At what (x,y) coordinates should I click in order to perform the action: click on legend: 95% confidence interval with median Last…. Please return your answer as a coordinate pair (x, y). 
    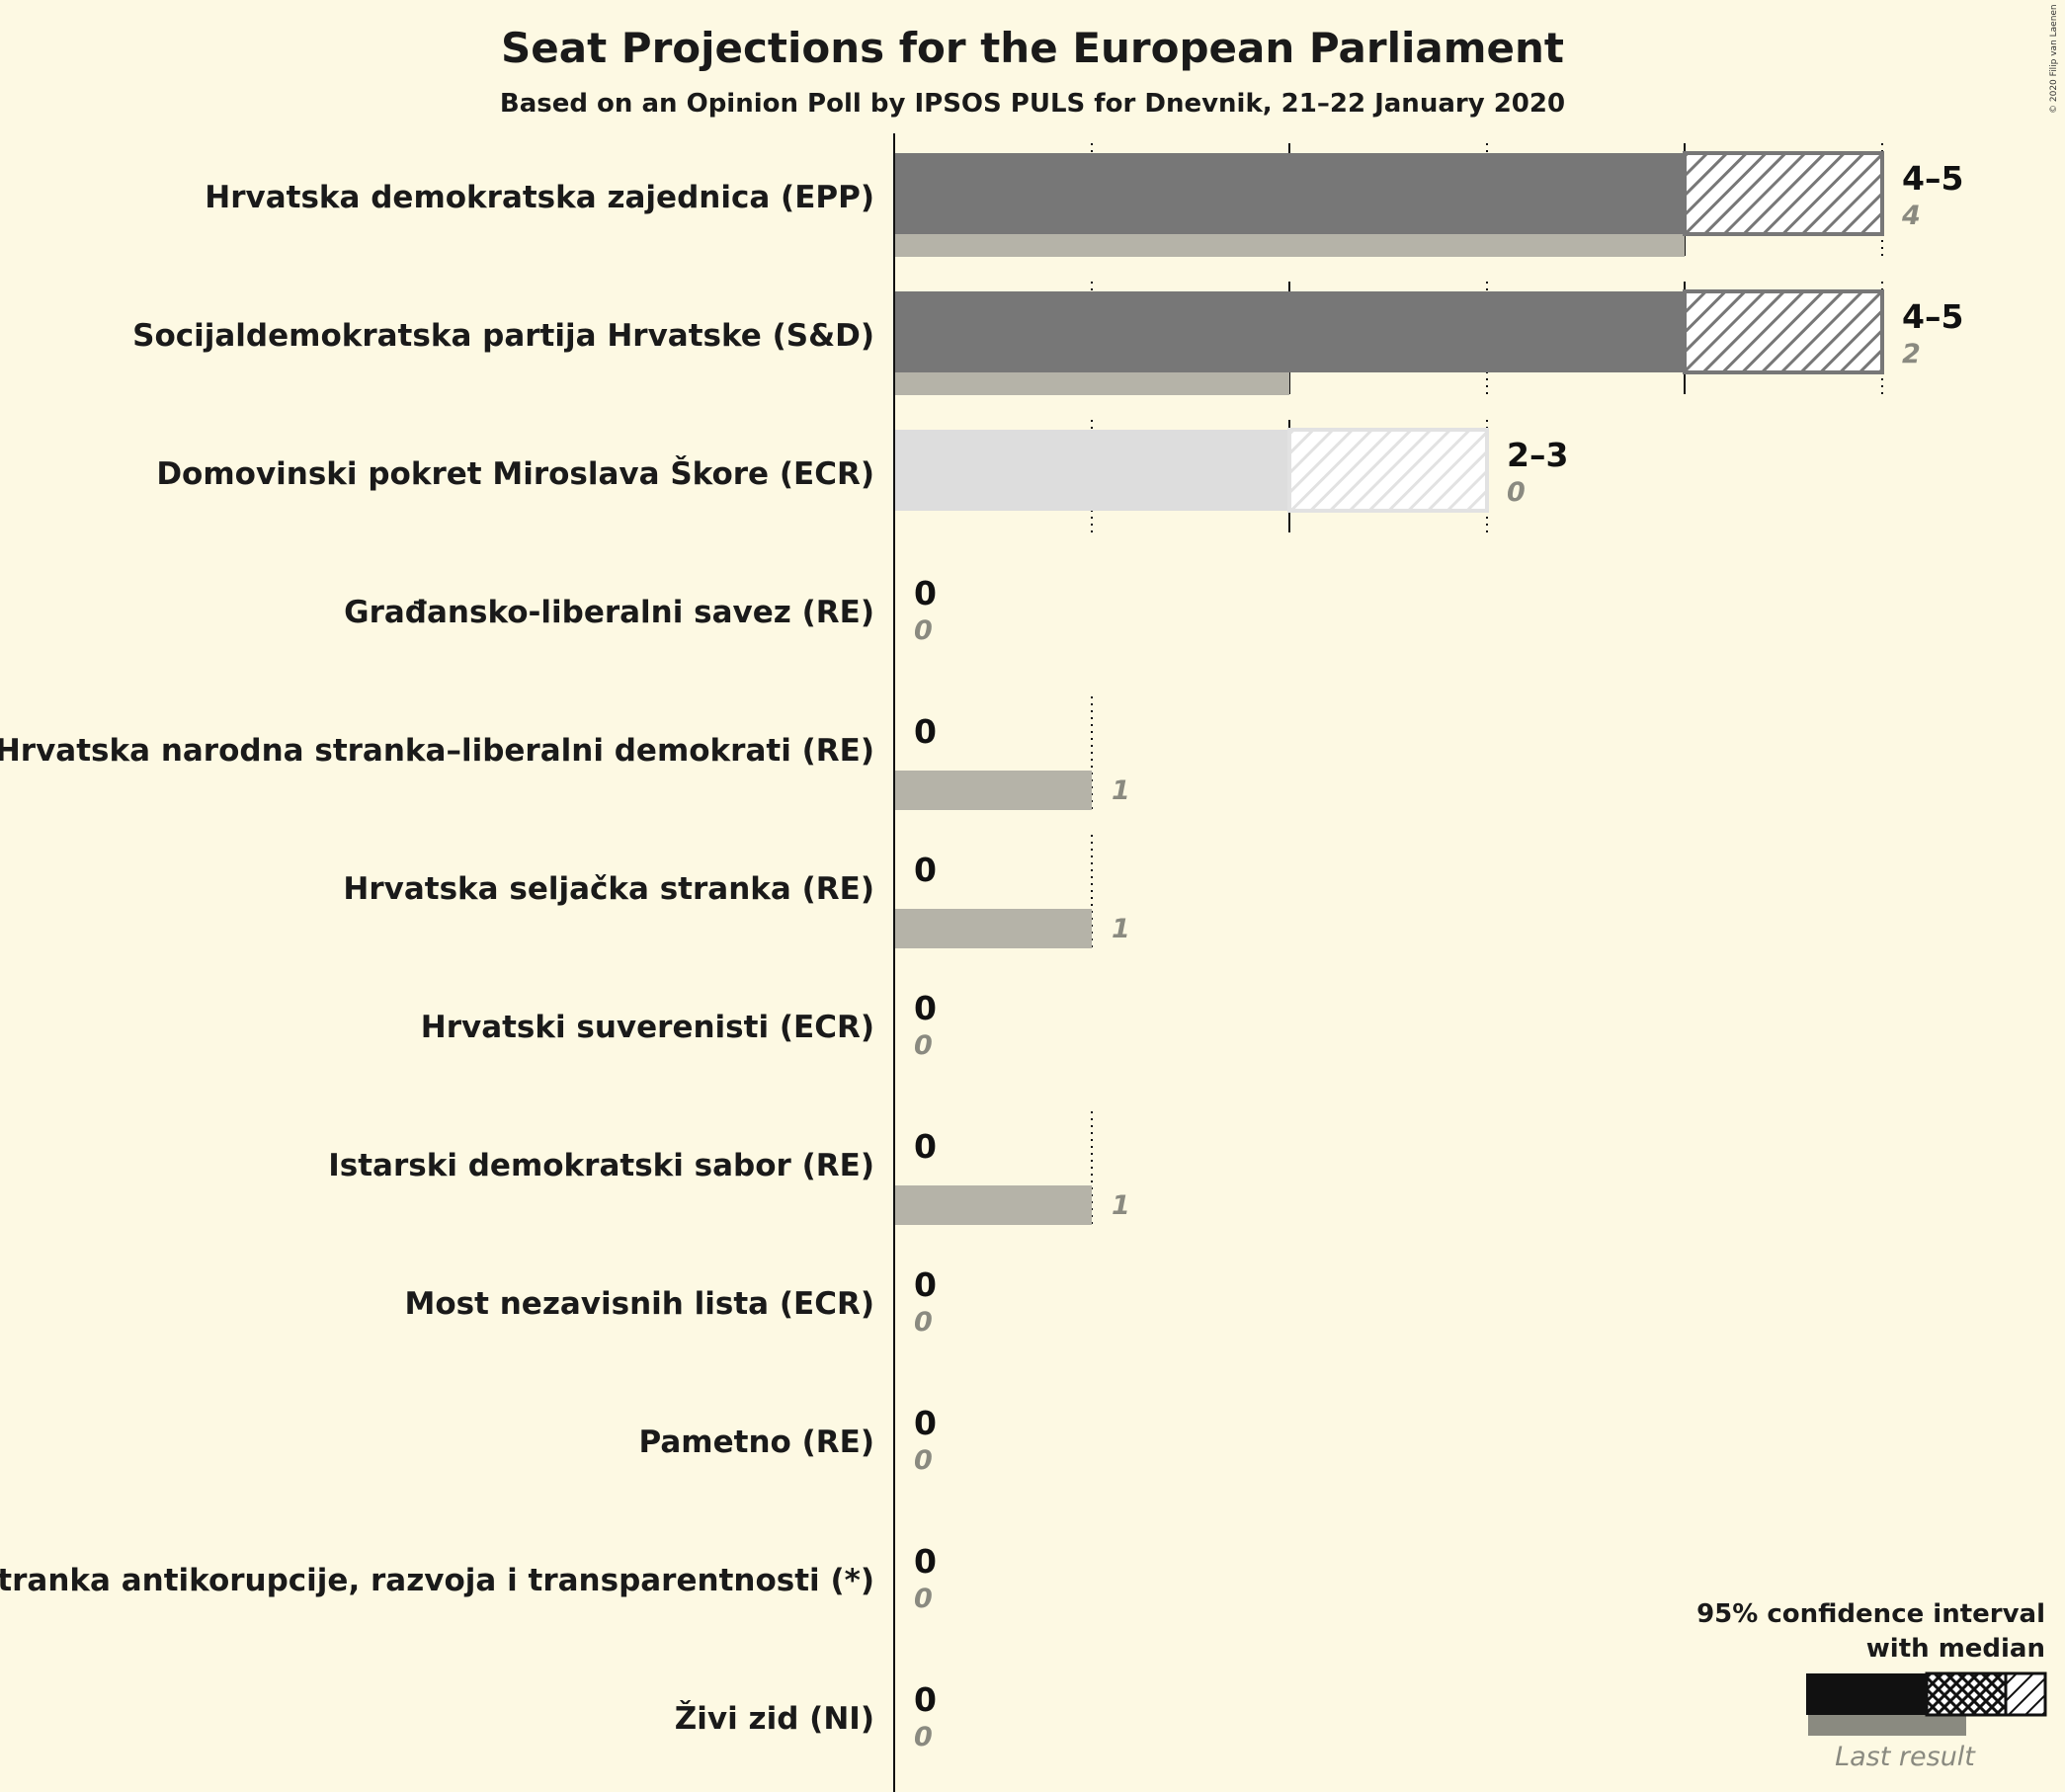
    Looking at the image, I should click on (1871, 1685).